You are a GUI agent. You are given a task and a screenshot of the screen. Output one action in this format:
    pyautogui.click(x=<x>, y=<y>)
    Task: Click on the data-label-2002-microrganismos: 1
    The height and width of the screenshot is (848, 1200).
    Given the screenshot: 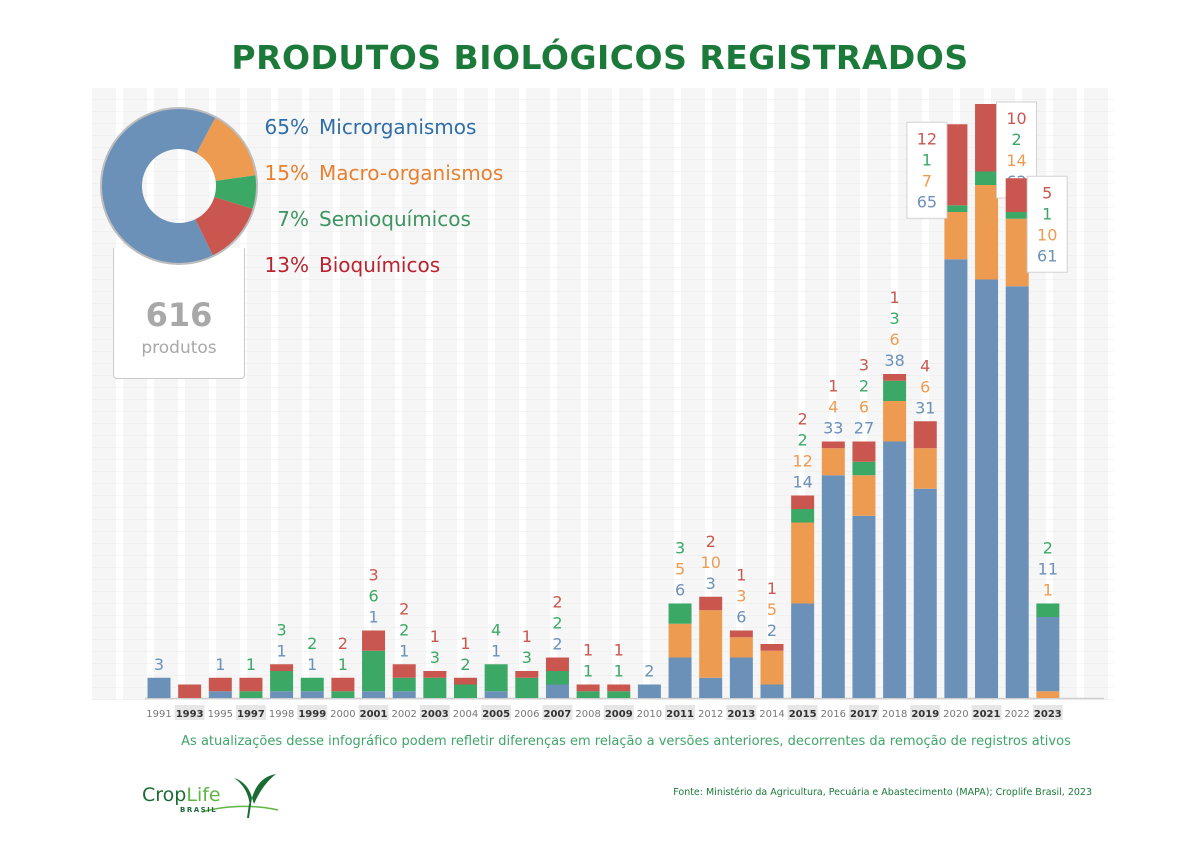 What is the action you would take?
    pyautogui.click(x=404, y=650)
    